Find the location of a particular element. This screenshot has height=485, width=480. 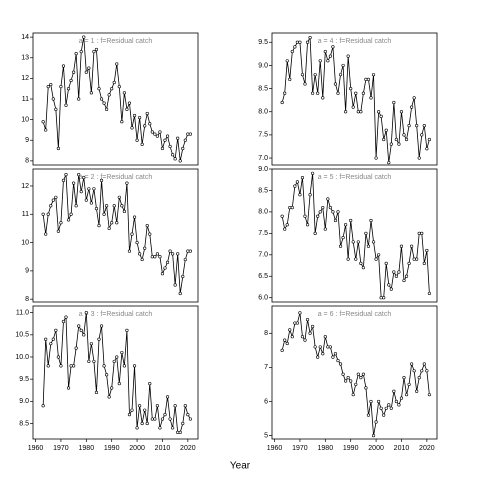

x-tick-label: 1990 is located at coordinates (351, 448).